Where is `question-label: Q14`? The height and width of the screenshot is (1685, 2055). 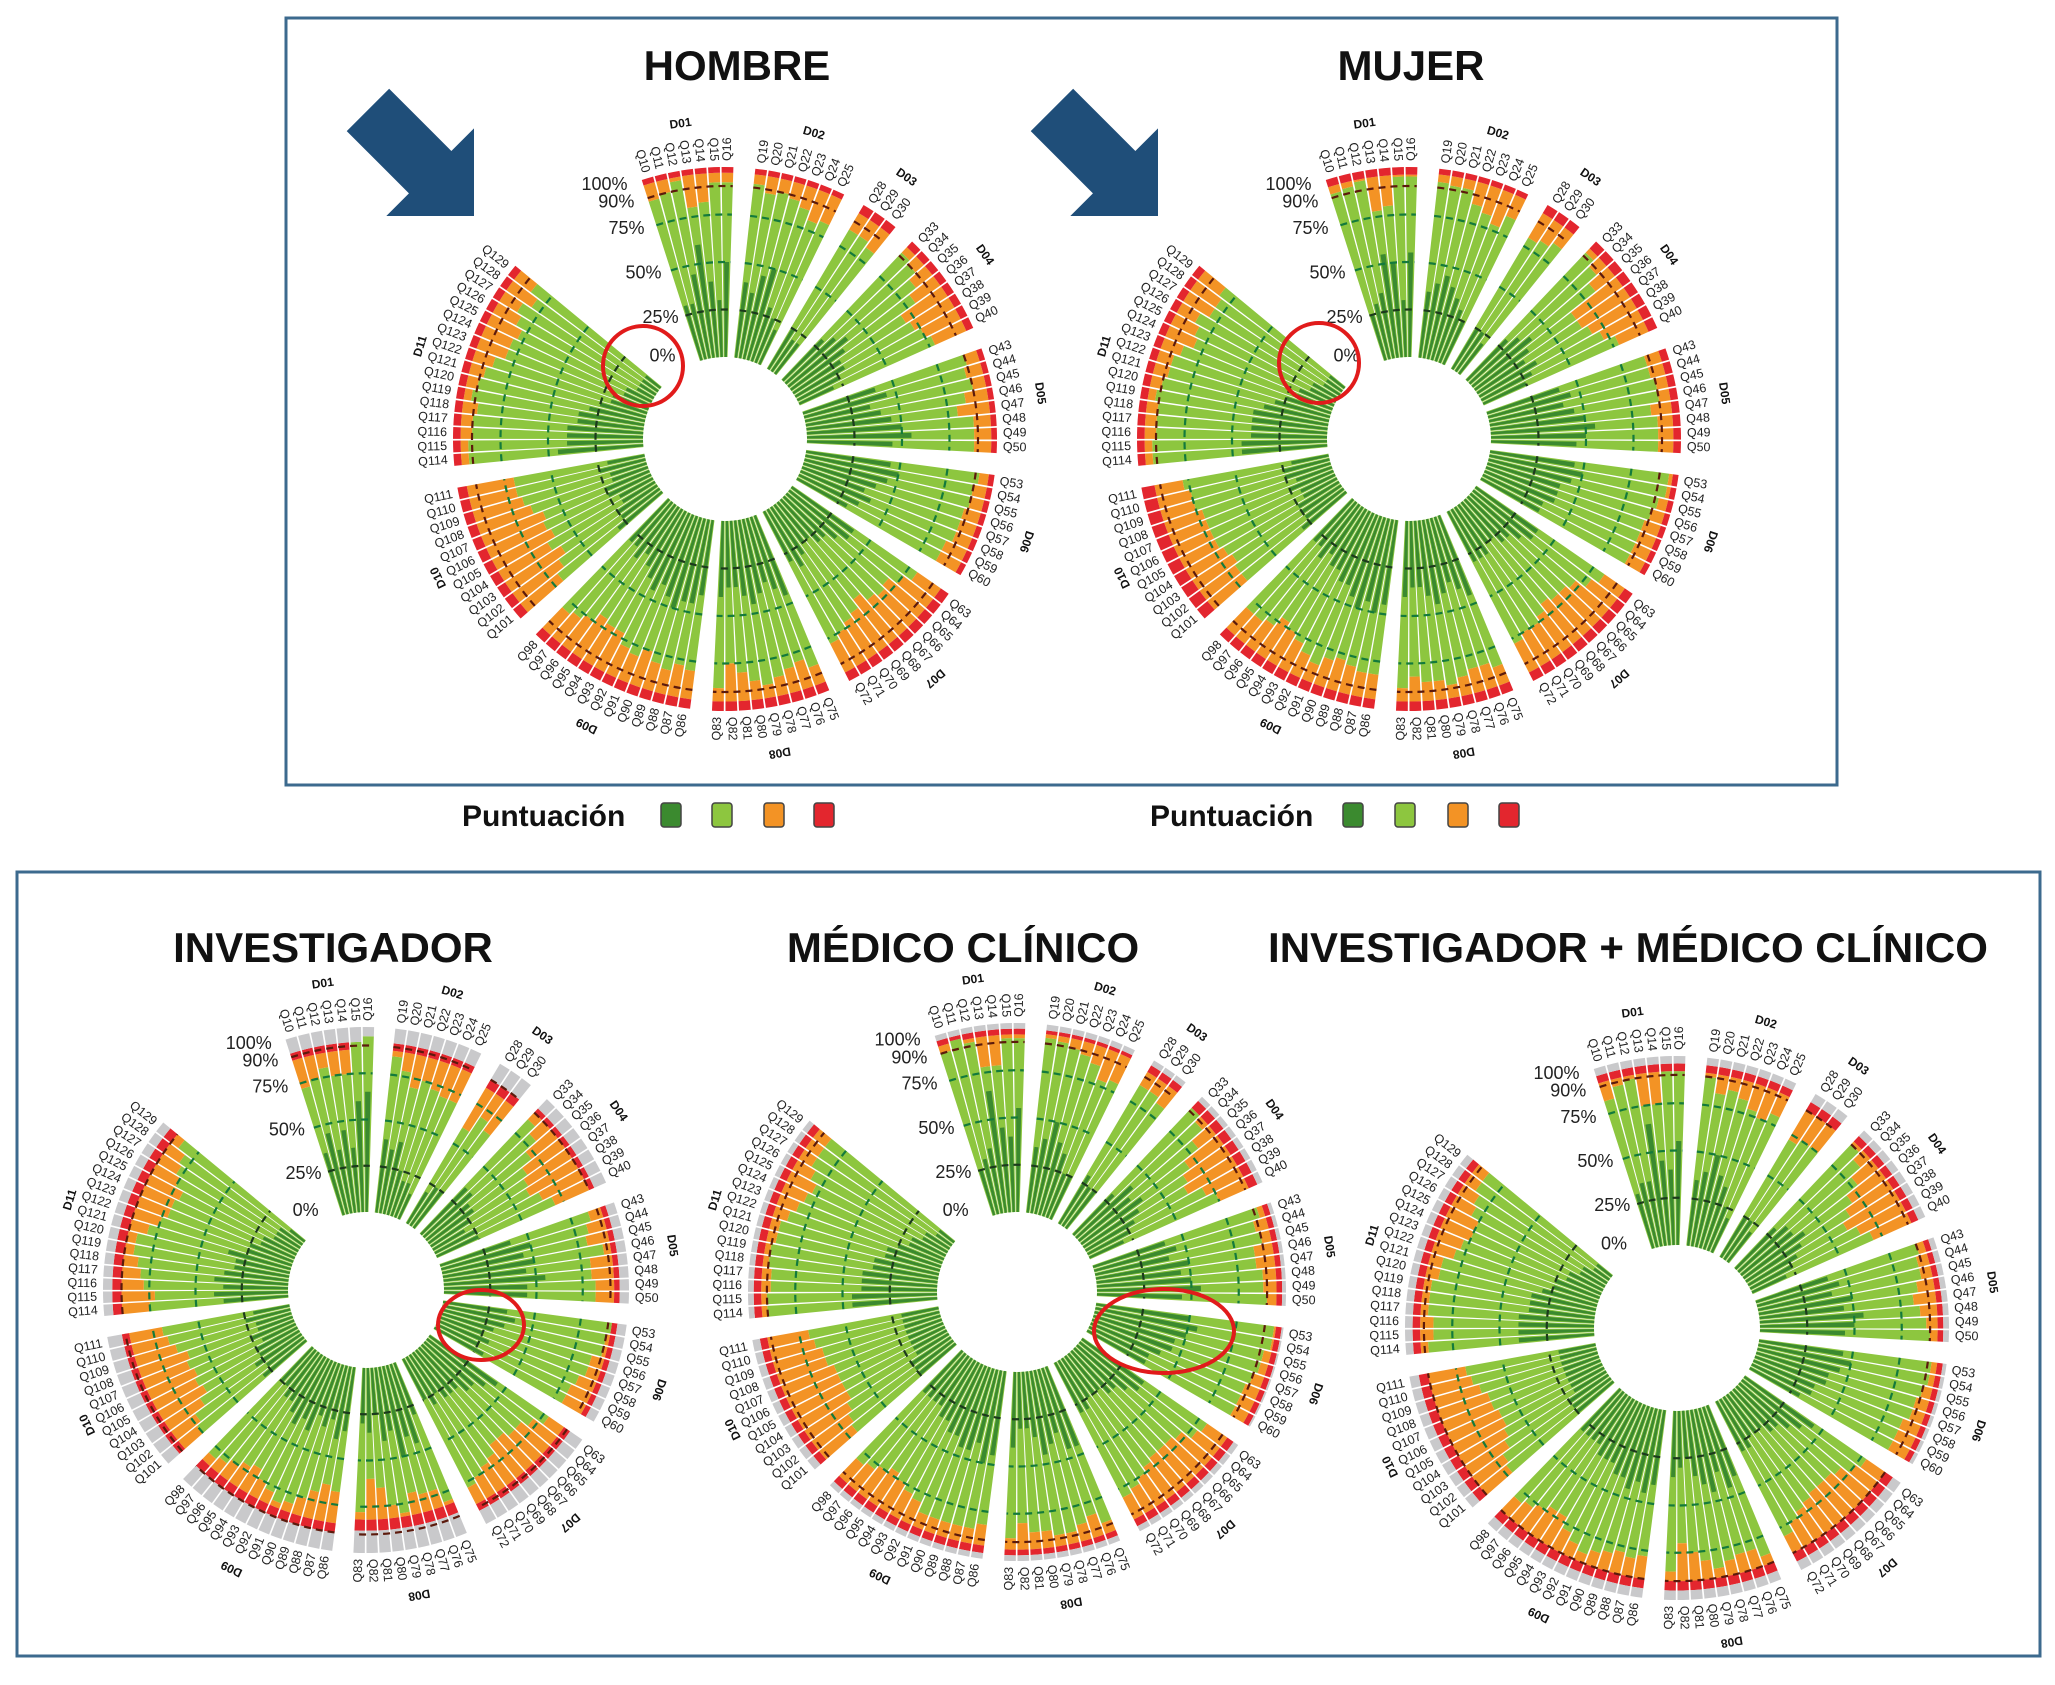 question-label: Q14 is located at coordinates (1384, 150).